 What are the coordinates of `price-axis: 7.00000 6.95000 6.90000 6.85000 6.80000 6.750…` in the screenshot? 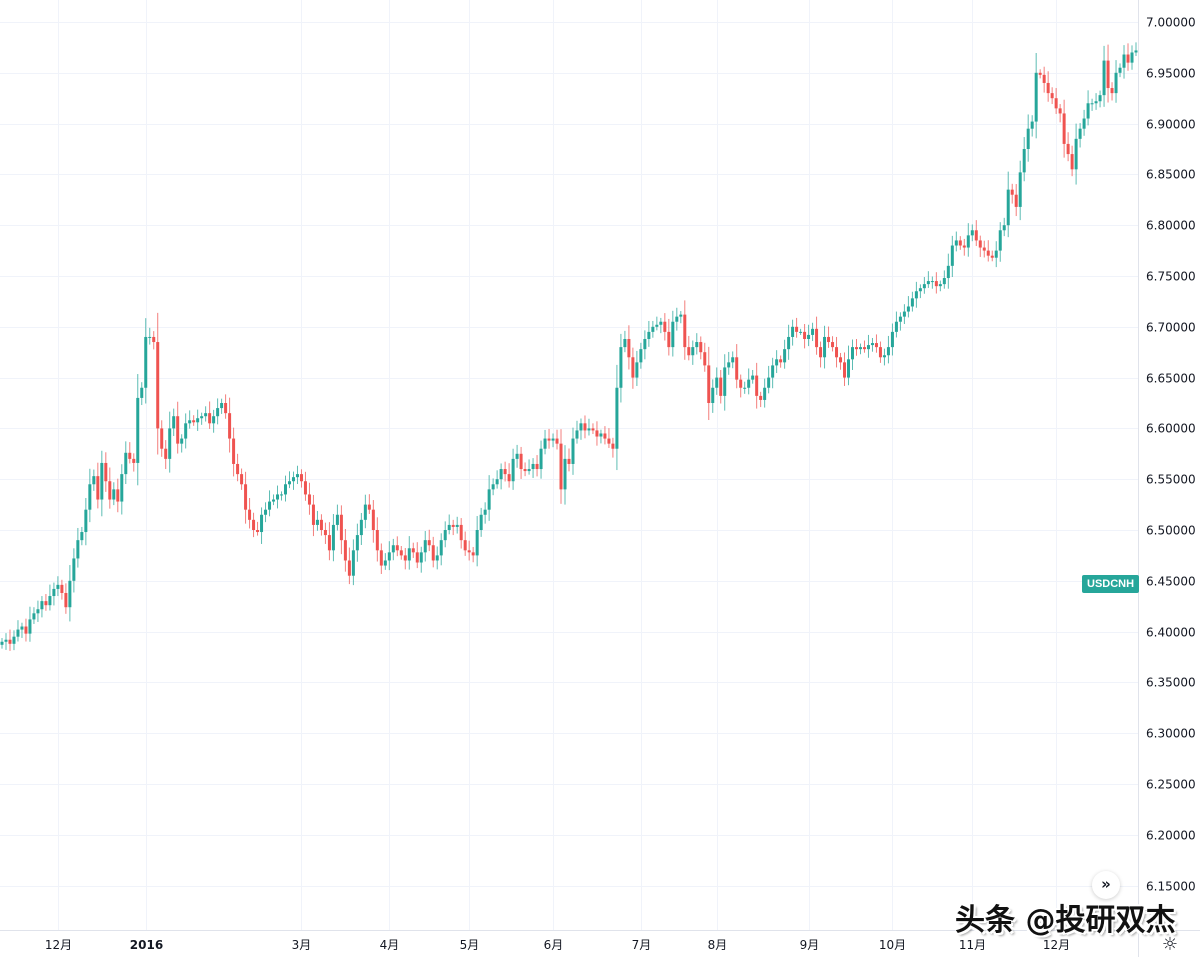 It's located at (1171, 455).